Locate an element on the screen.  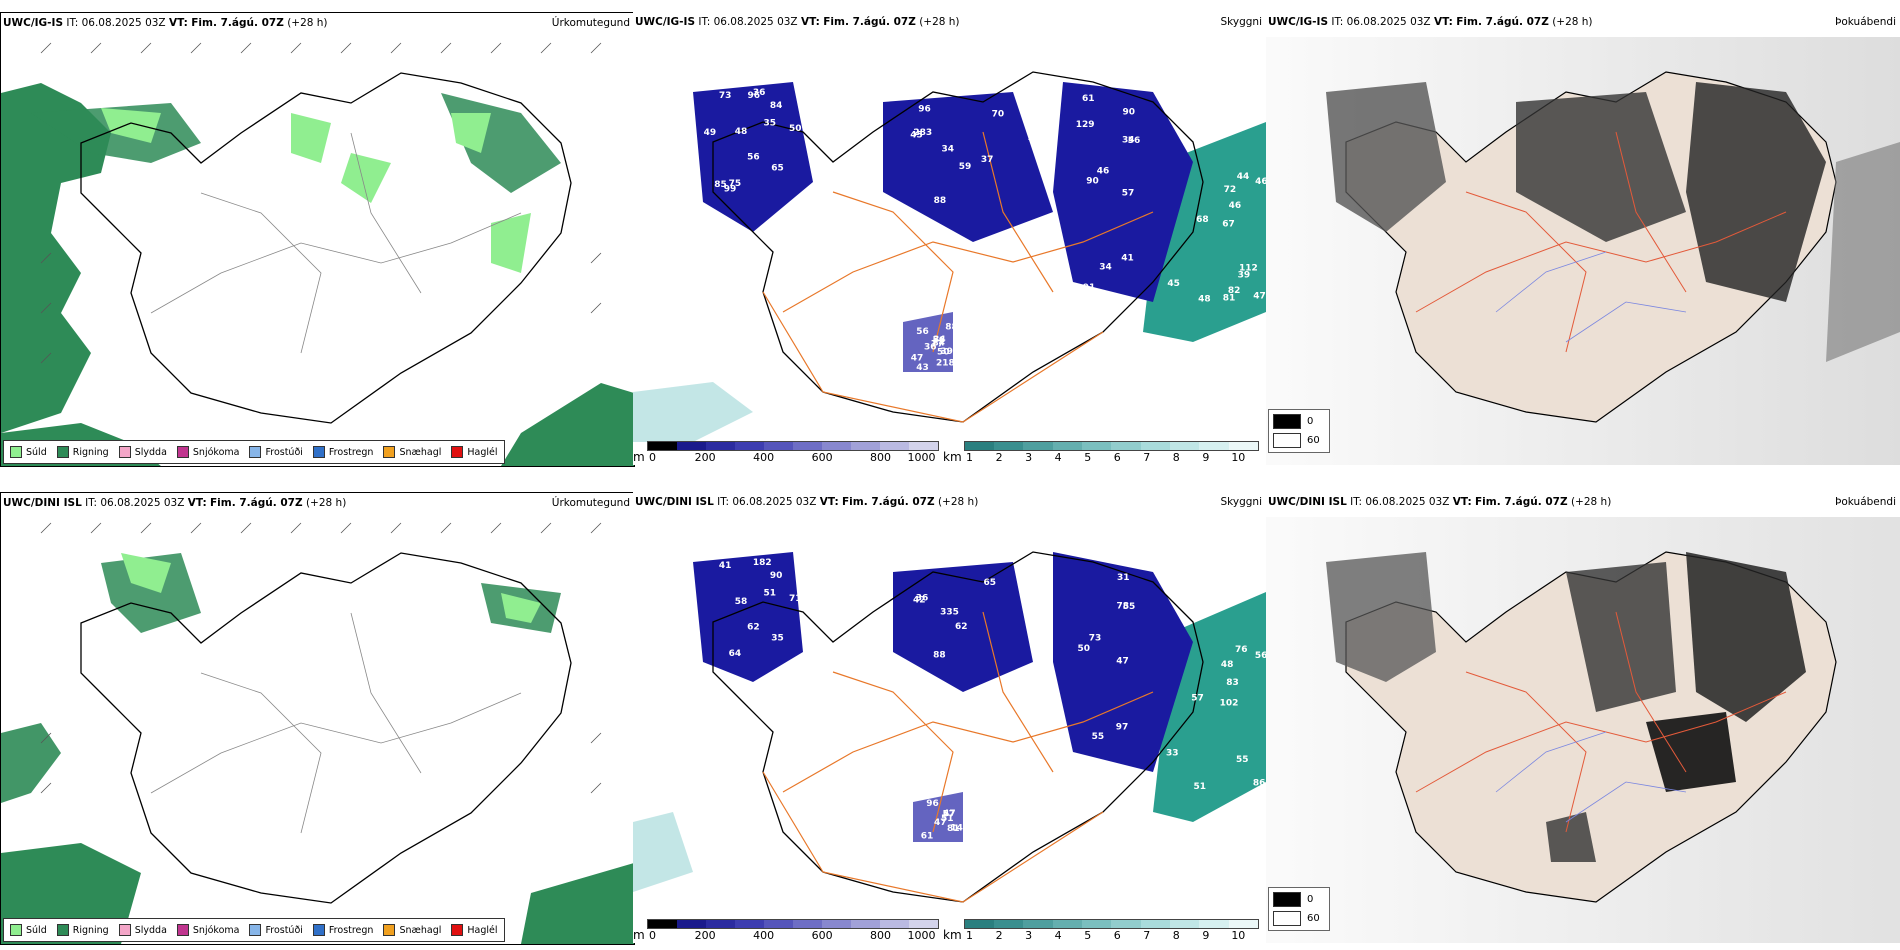
model-name: UWC/IG-IS is located at coordinates (665, 22).